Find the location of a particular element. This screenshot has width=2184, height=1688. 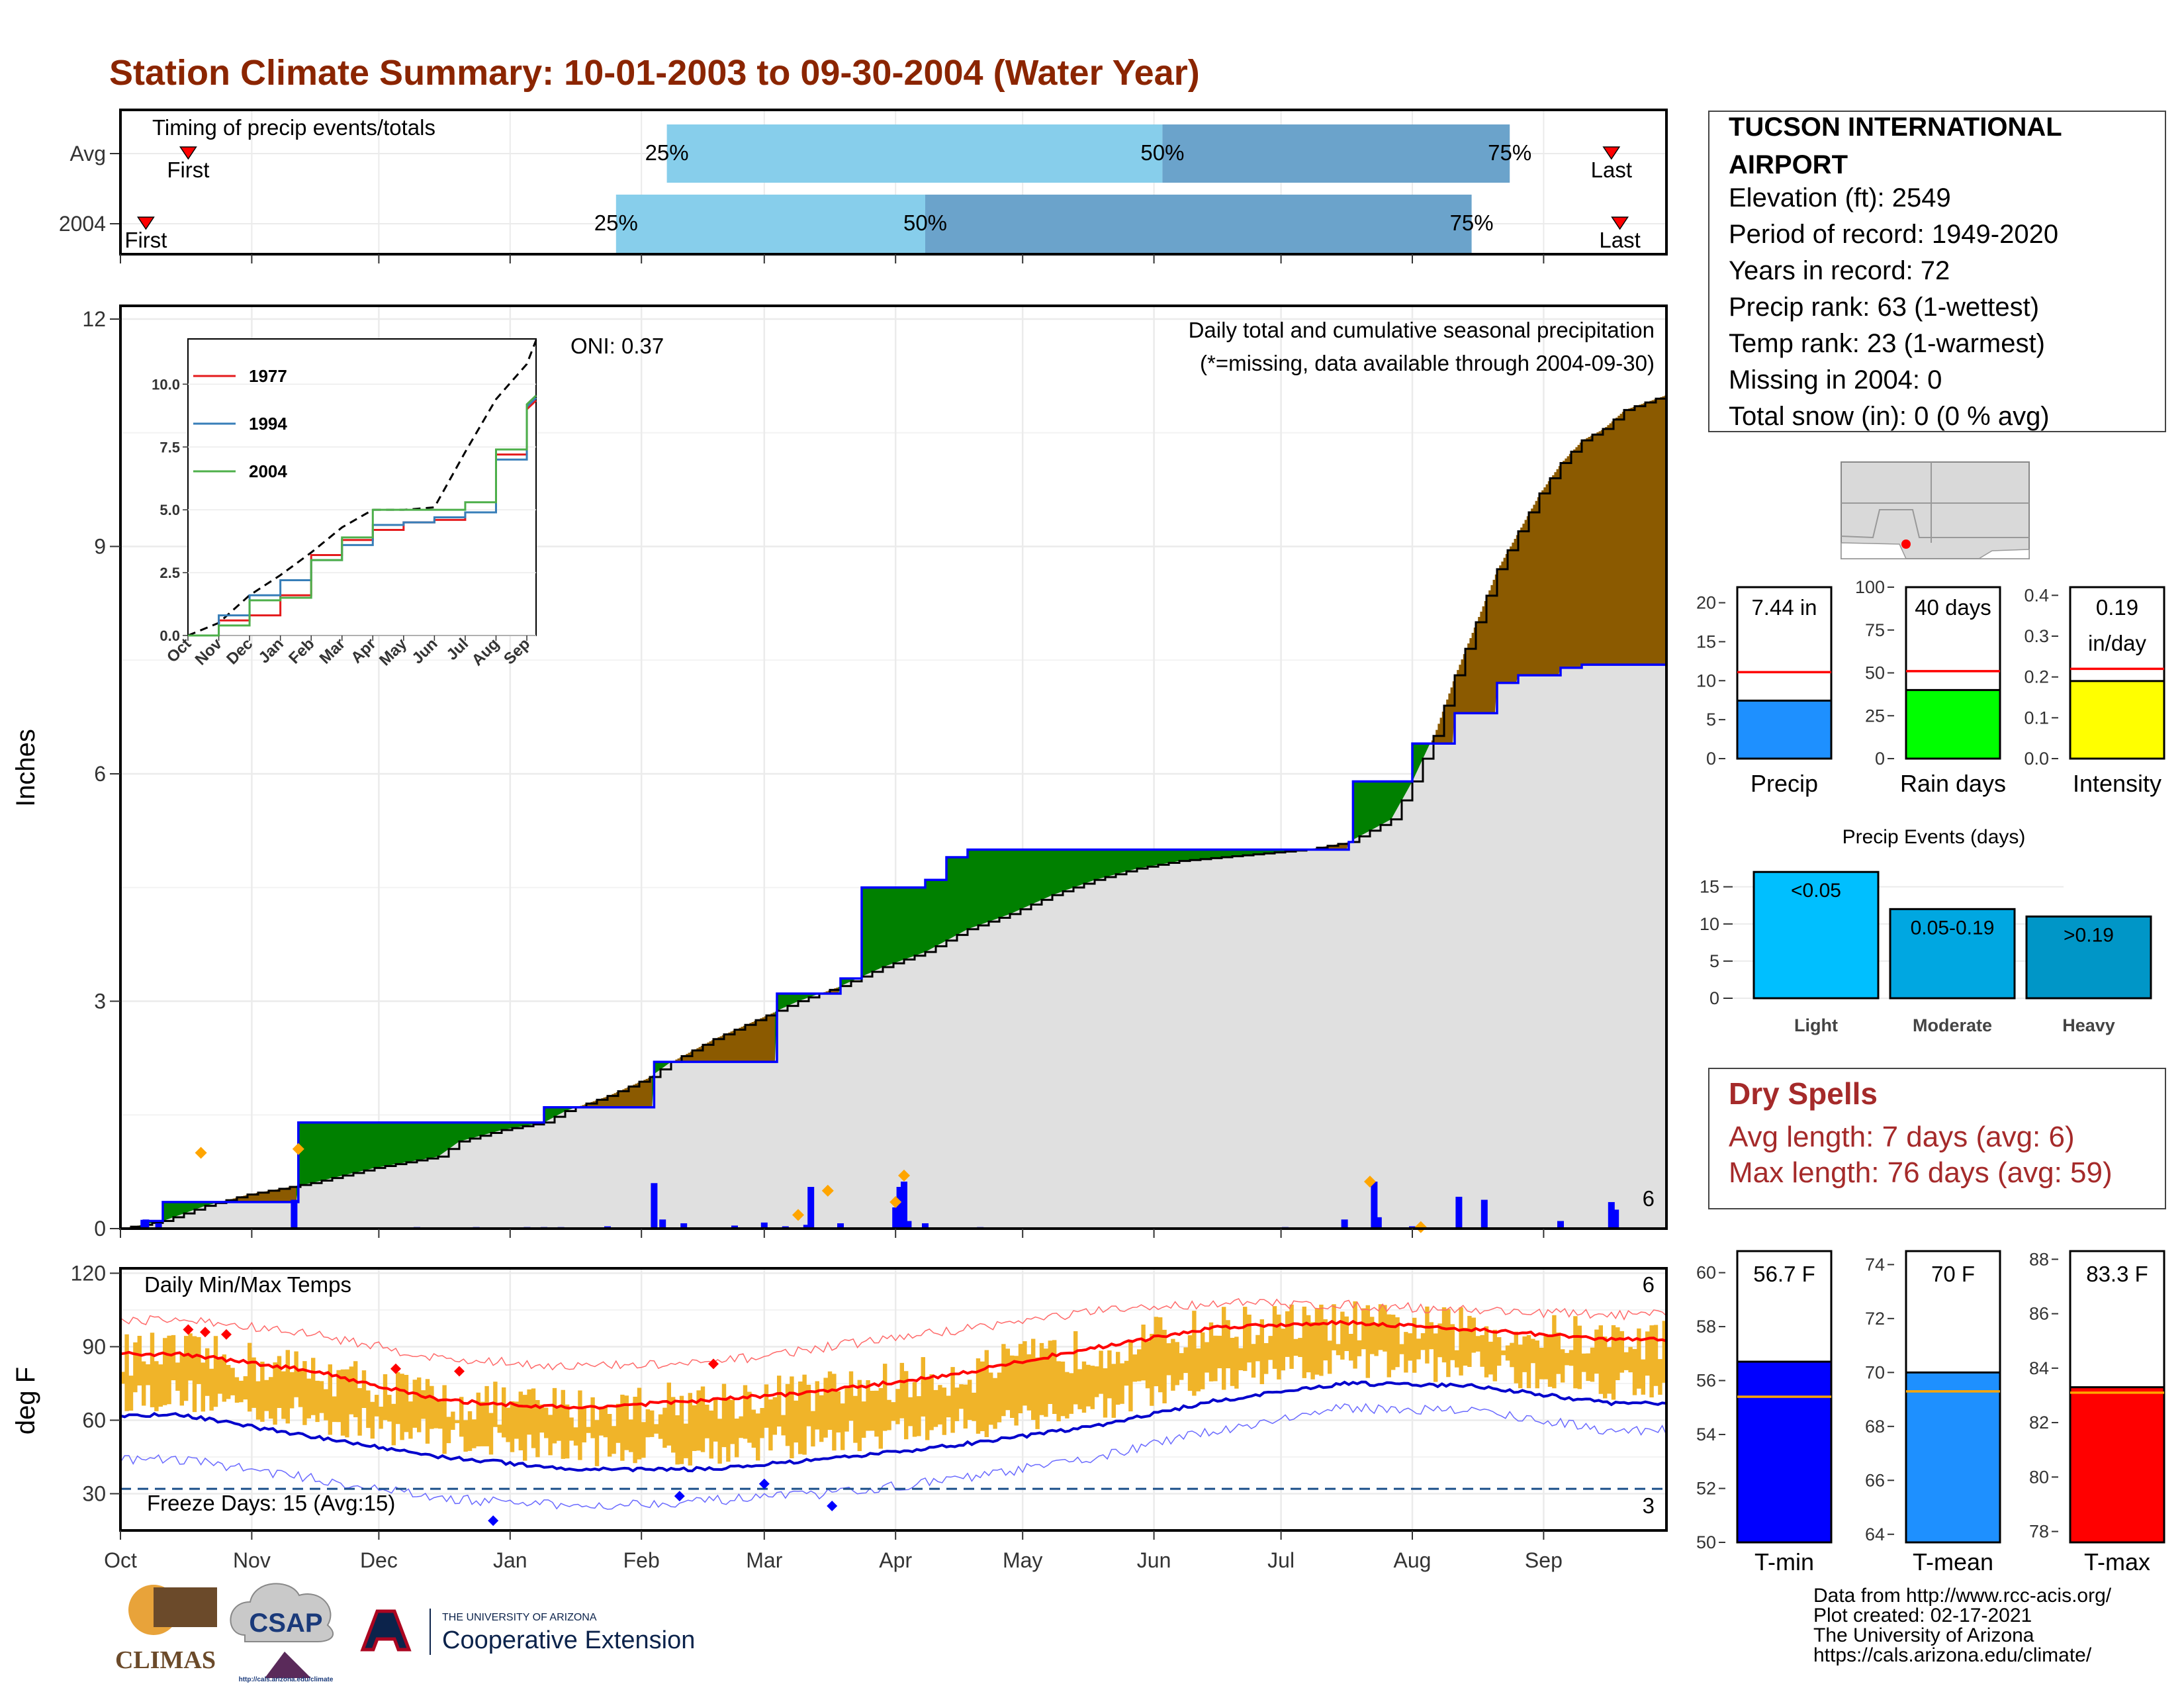

precip-y-axis-label: Inches is located at coordinates (26, 768).